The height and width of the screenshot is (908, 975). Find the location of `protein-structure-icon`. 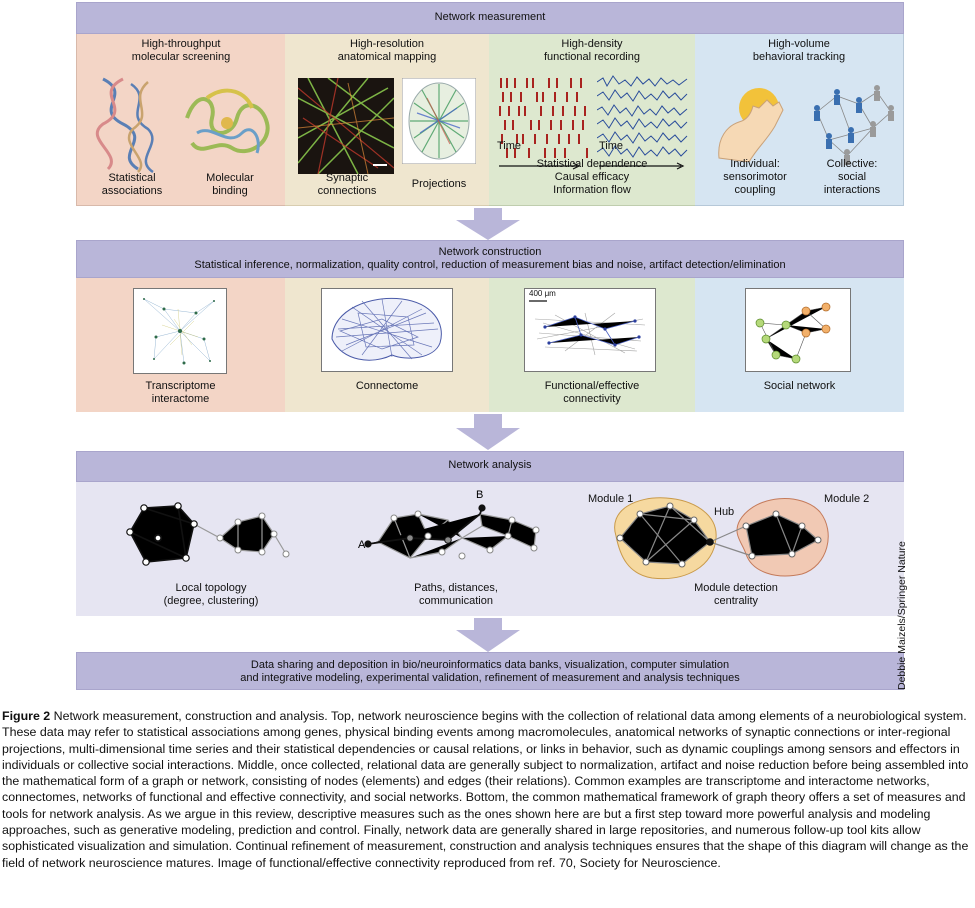

protein-structure-icon is located at coordinates (227, 121).